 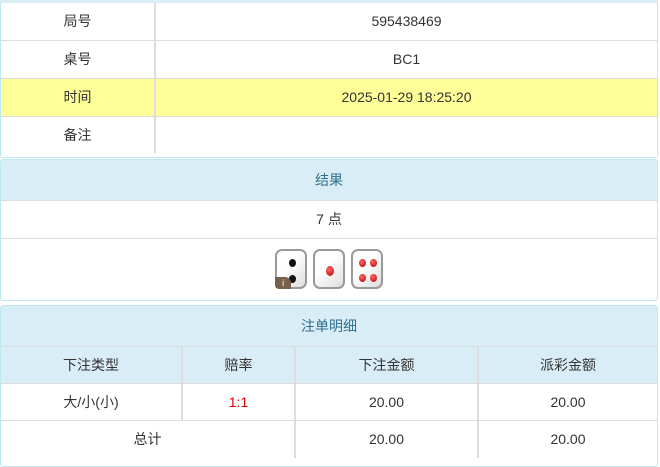 What do you see at coordinates (406, 21) in the screenshot?
I see `value-round: 595438469` at bounding box center [406, 21].